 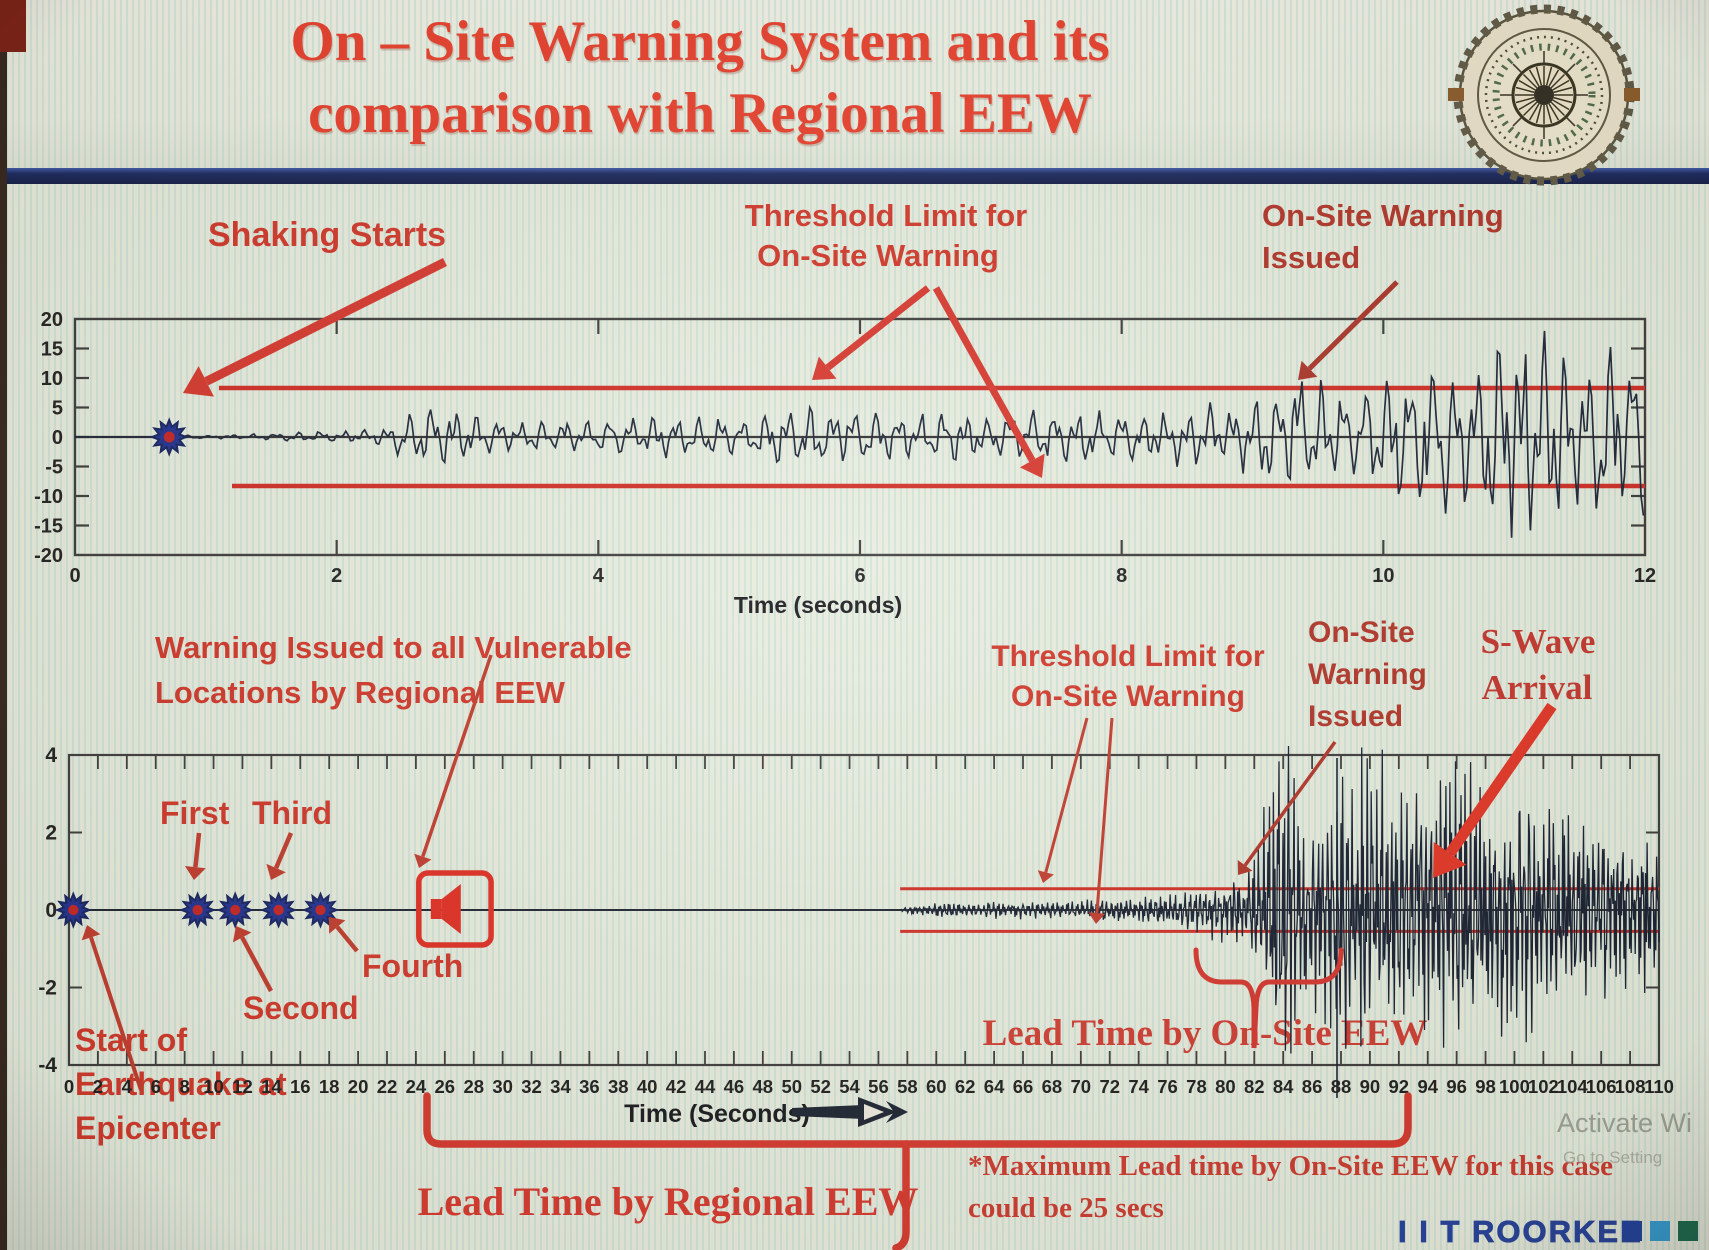 I want to click on svg-text: 15, so click(x=52, y=350).